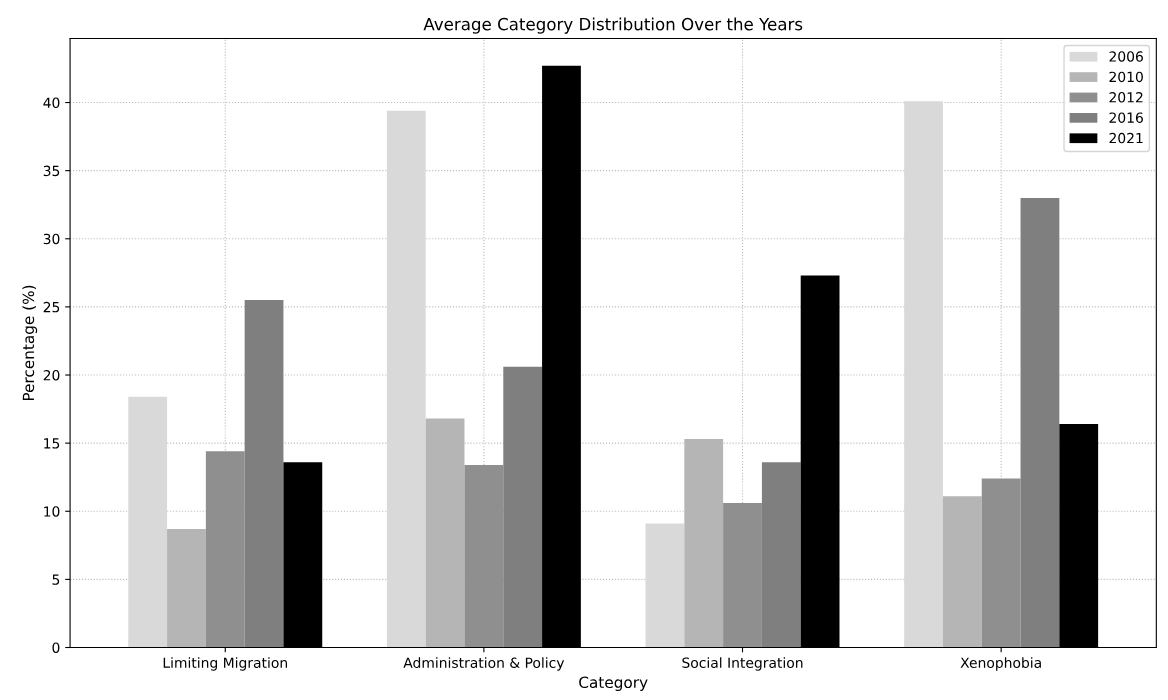  Describe the element at coordinates (30, 343) in the screenshot. I see `y-axis-title: Percentage (%)` at that location.